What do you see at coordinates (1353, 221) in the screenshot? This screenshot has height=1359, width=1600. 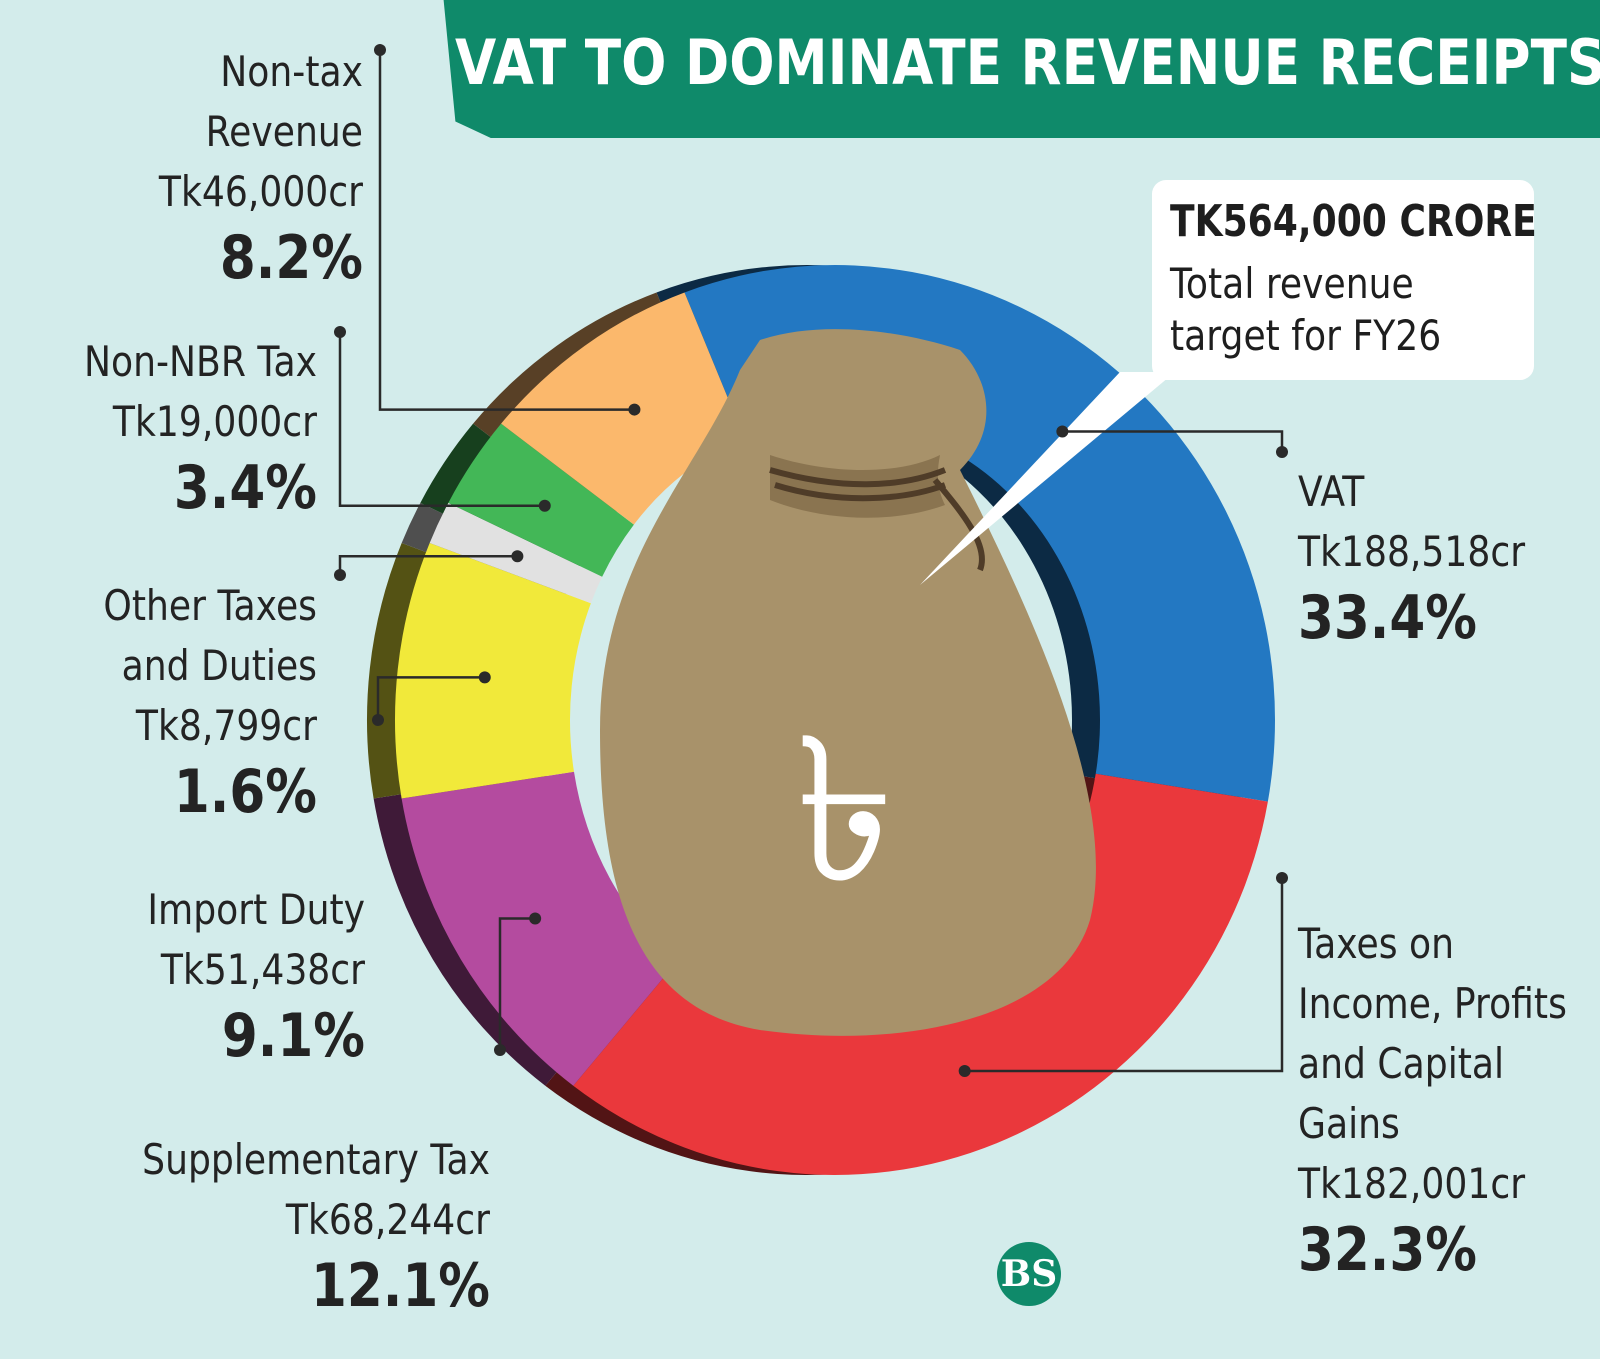 I see `total-amount: TK564,000 CRORE` at bounding box center [1353, 221].